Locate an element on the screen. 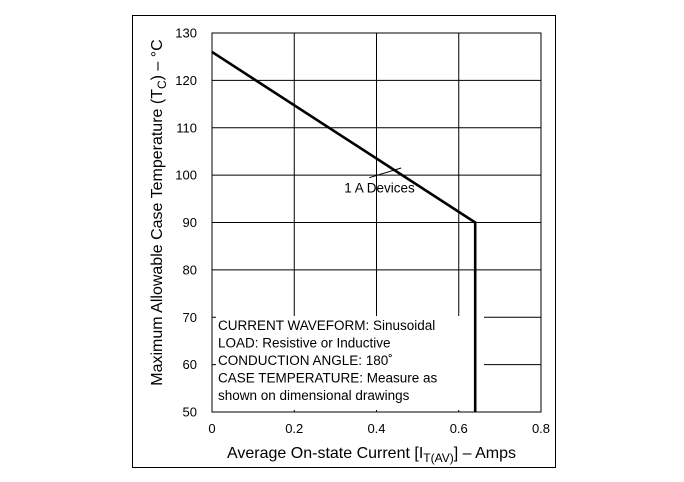  x-tick-label: 0.8 is located at coordinates (541, 428).